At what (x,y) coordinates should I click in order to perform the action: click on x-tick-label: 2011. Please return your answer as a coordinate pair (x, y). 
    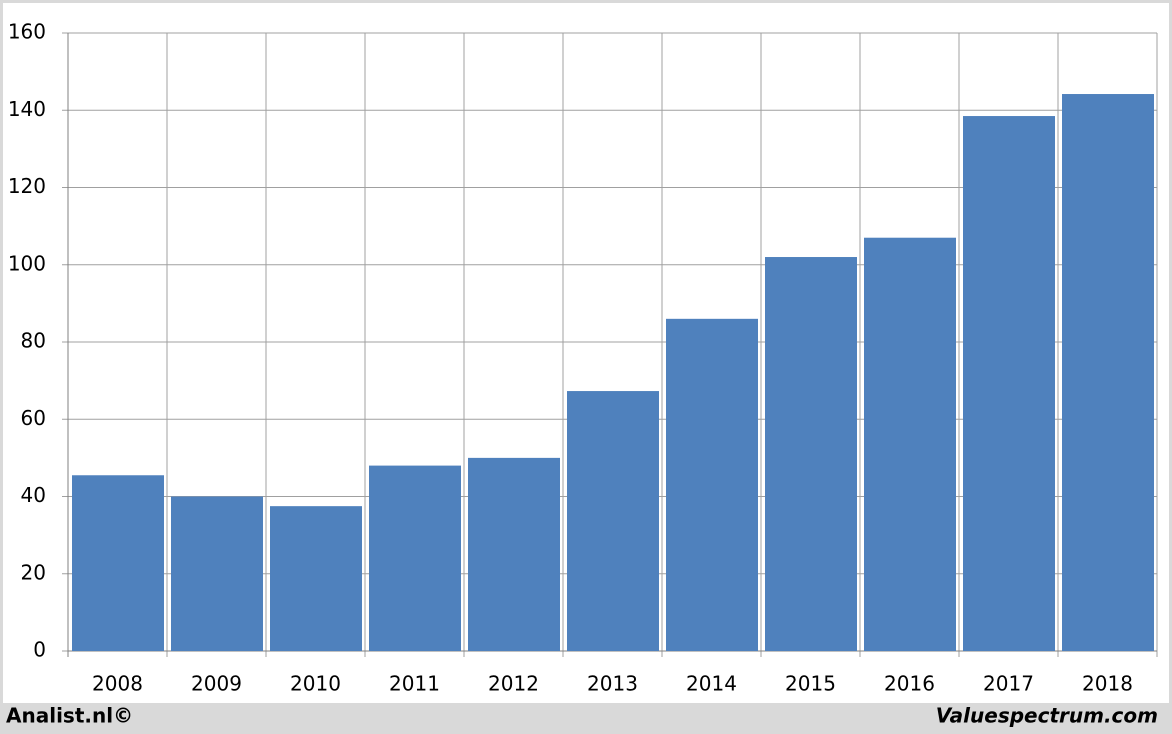
    Looking at the image, I should click on (414, 684).